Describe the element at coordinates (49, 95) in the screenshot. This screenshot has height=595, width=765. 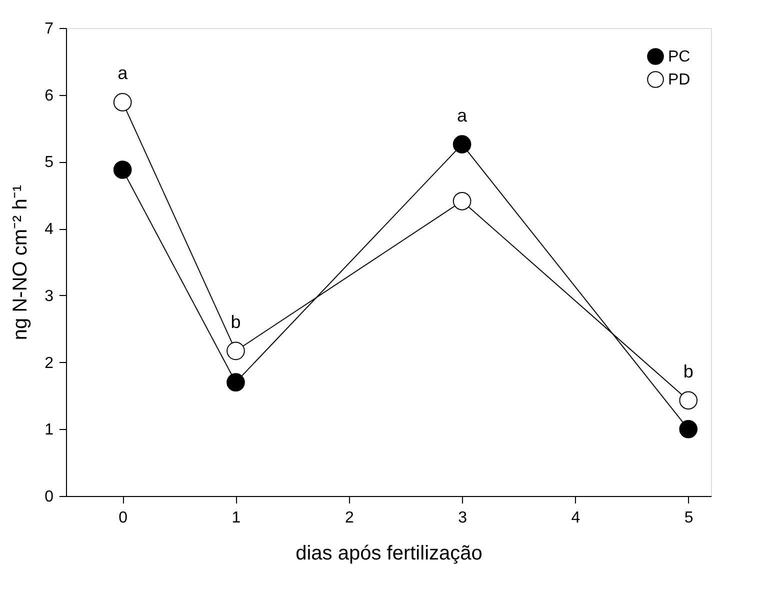
I see `y-tick-label: 6` at that location.